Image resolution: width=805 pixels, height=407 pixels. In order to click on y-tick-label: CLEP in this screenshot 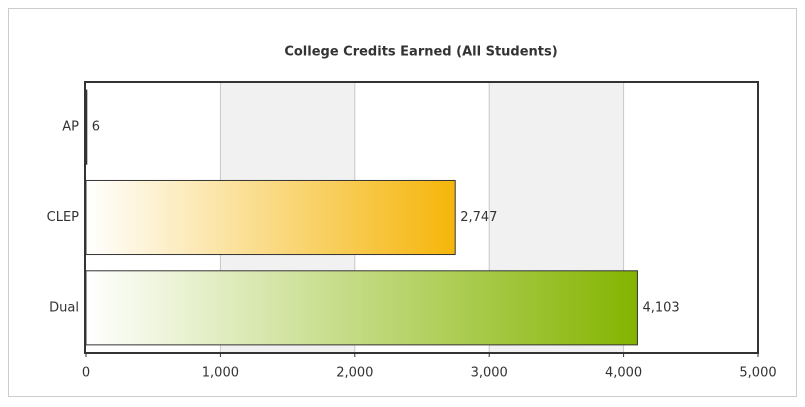, I will do `click(63, 217)`.